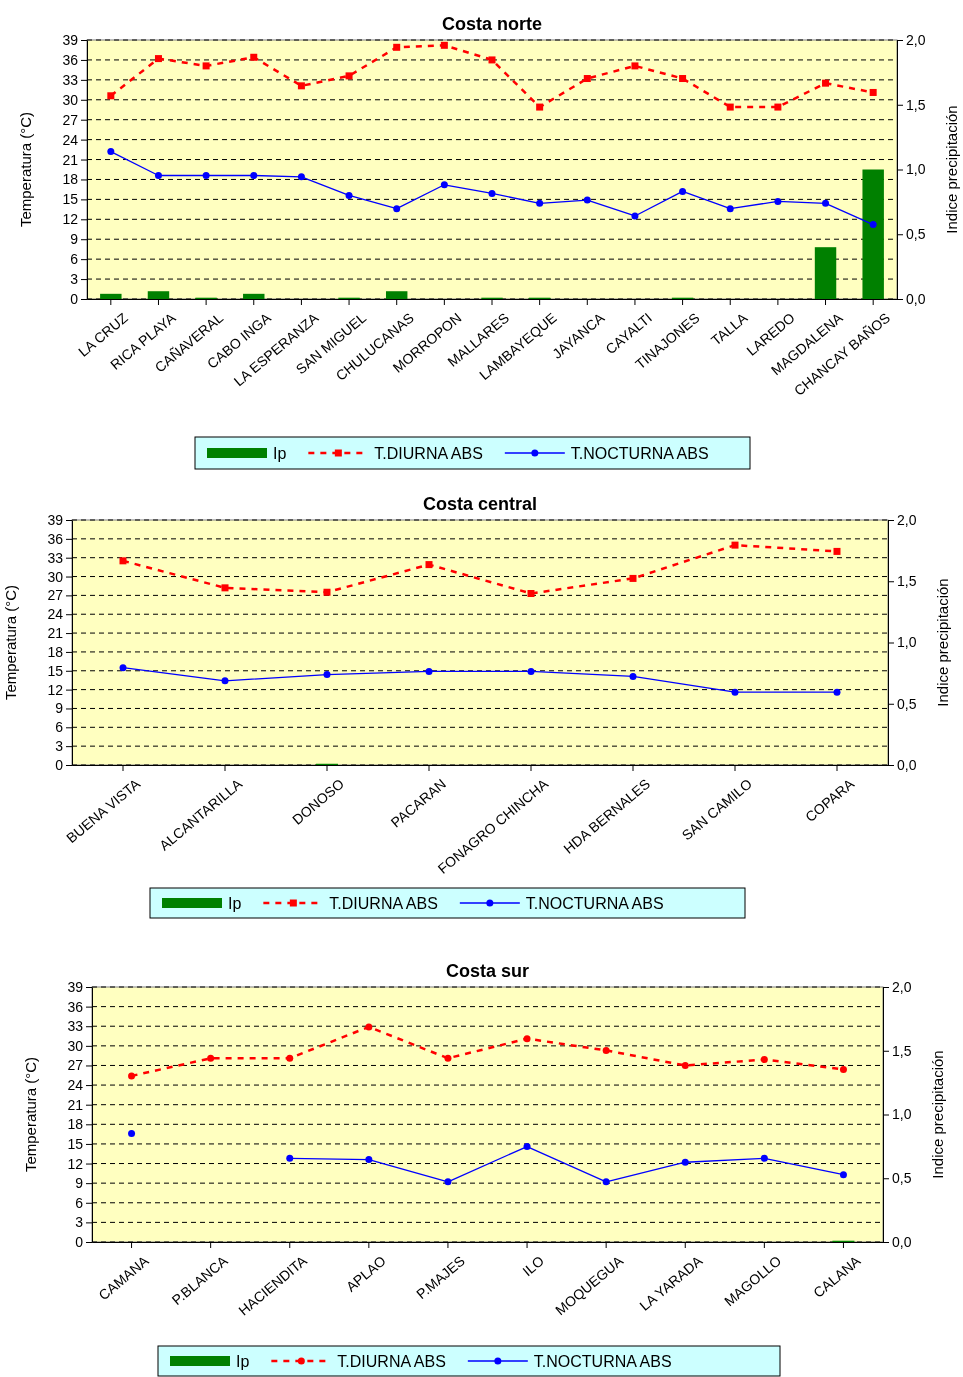 This screenshot has height=1377, width=963. What do you see at coordinates (480, 504) in the screenshot?
I see `chart-title: Costa central` at bounding box center [480, 504].